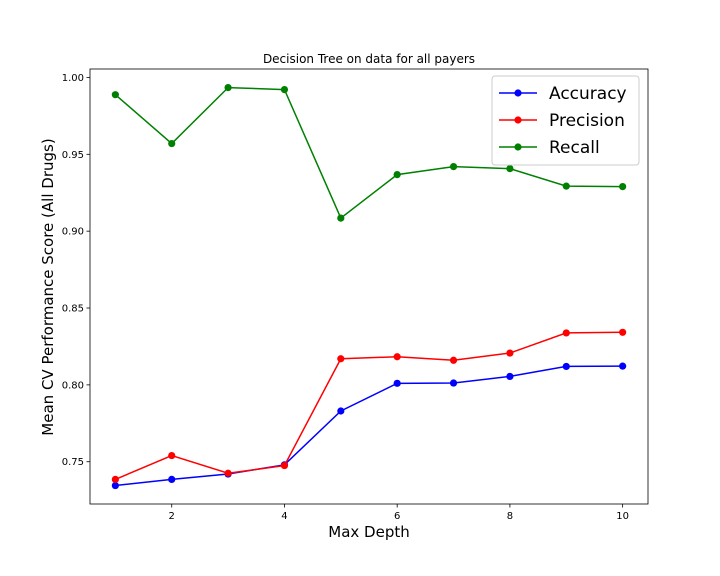  What do you see at coordinates (588, 94) in the screenshot?
I see `legend-label-accuracy: Accuracy` at bounding box center [588, 94].